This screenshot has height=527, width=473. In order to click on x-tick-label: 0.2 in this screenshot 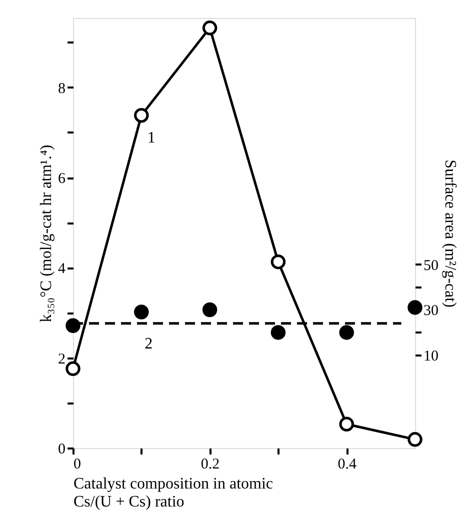, I will do `click(210, 464)`.